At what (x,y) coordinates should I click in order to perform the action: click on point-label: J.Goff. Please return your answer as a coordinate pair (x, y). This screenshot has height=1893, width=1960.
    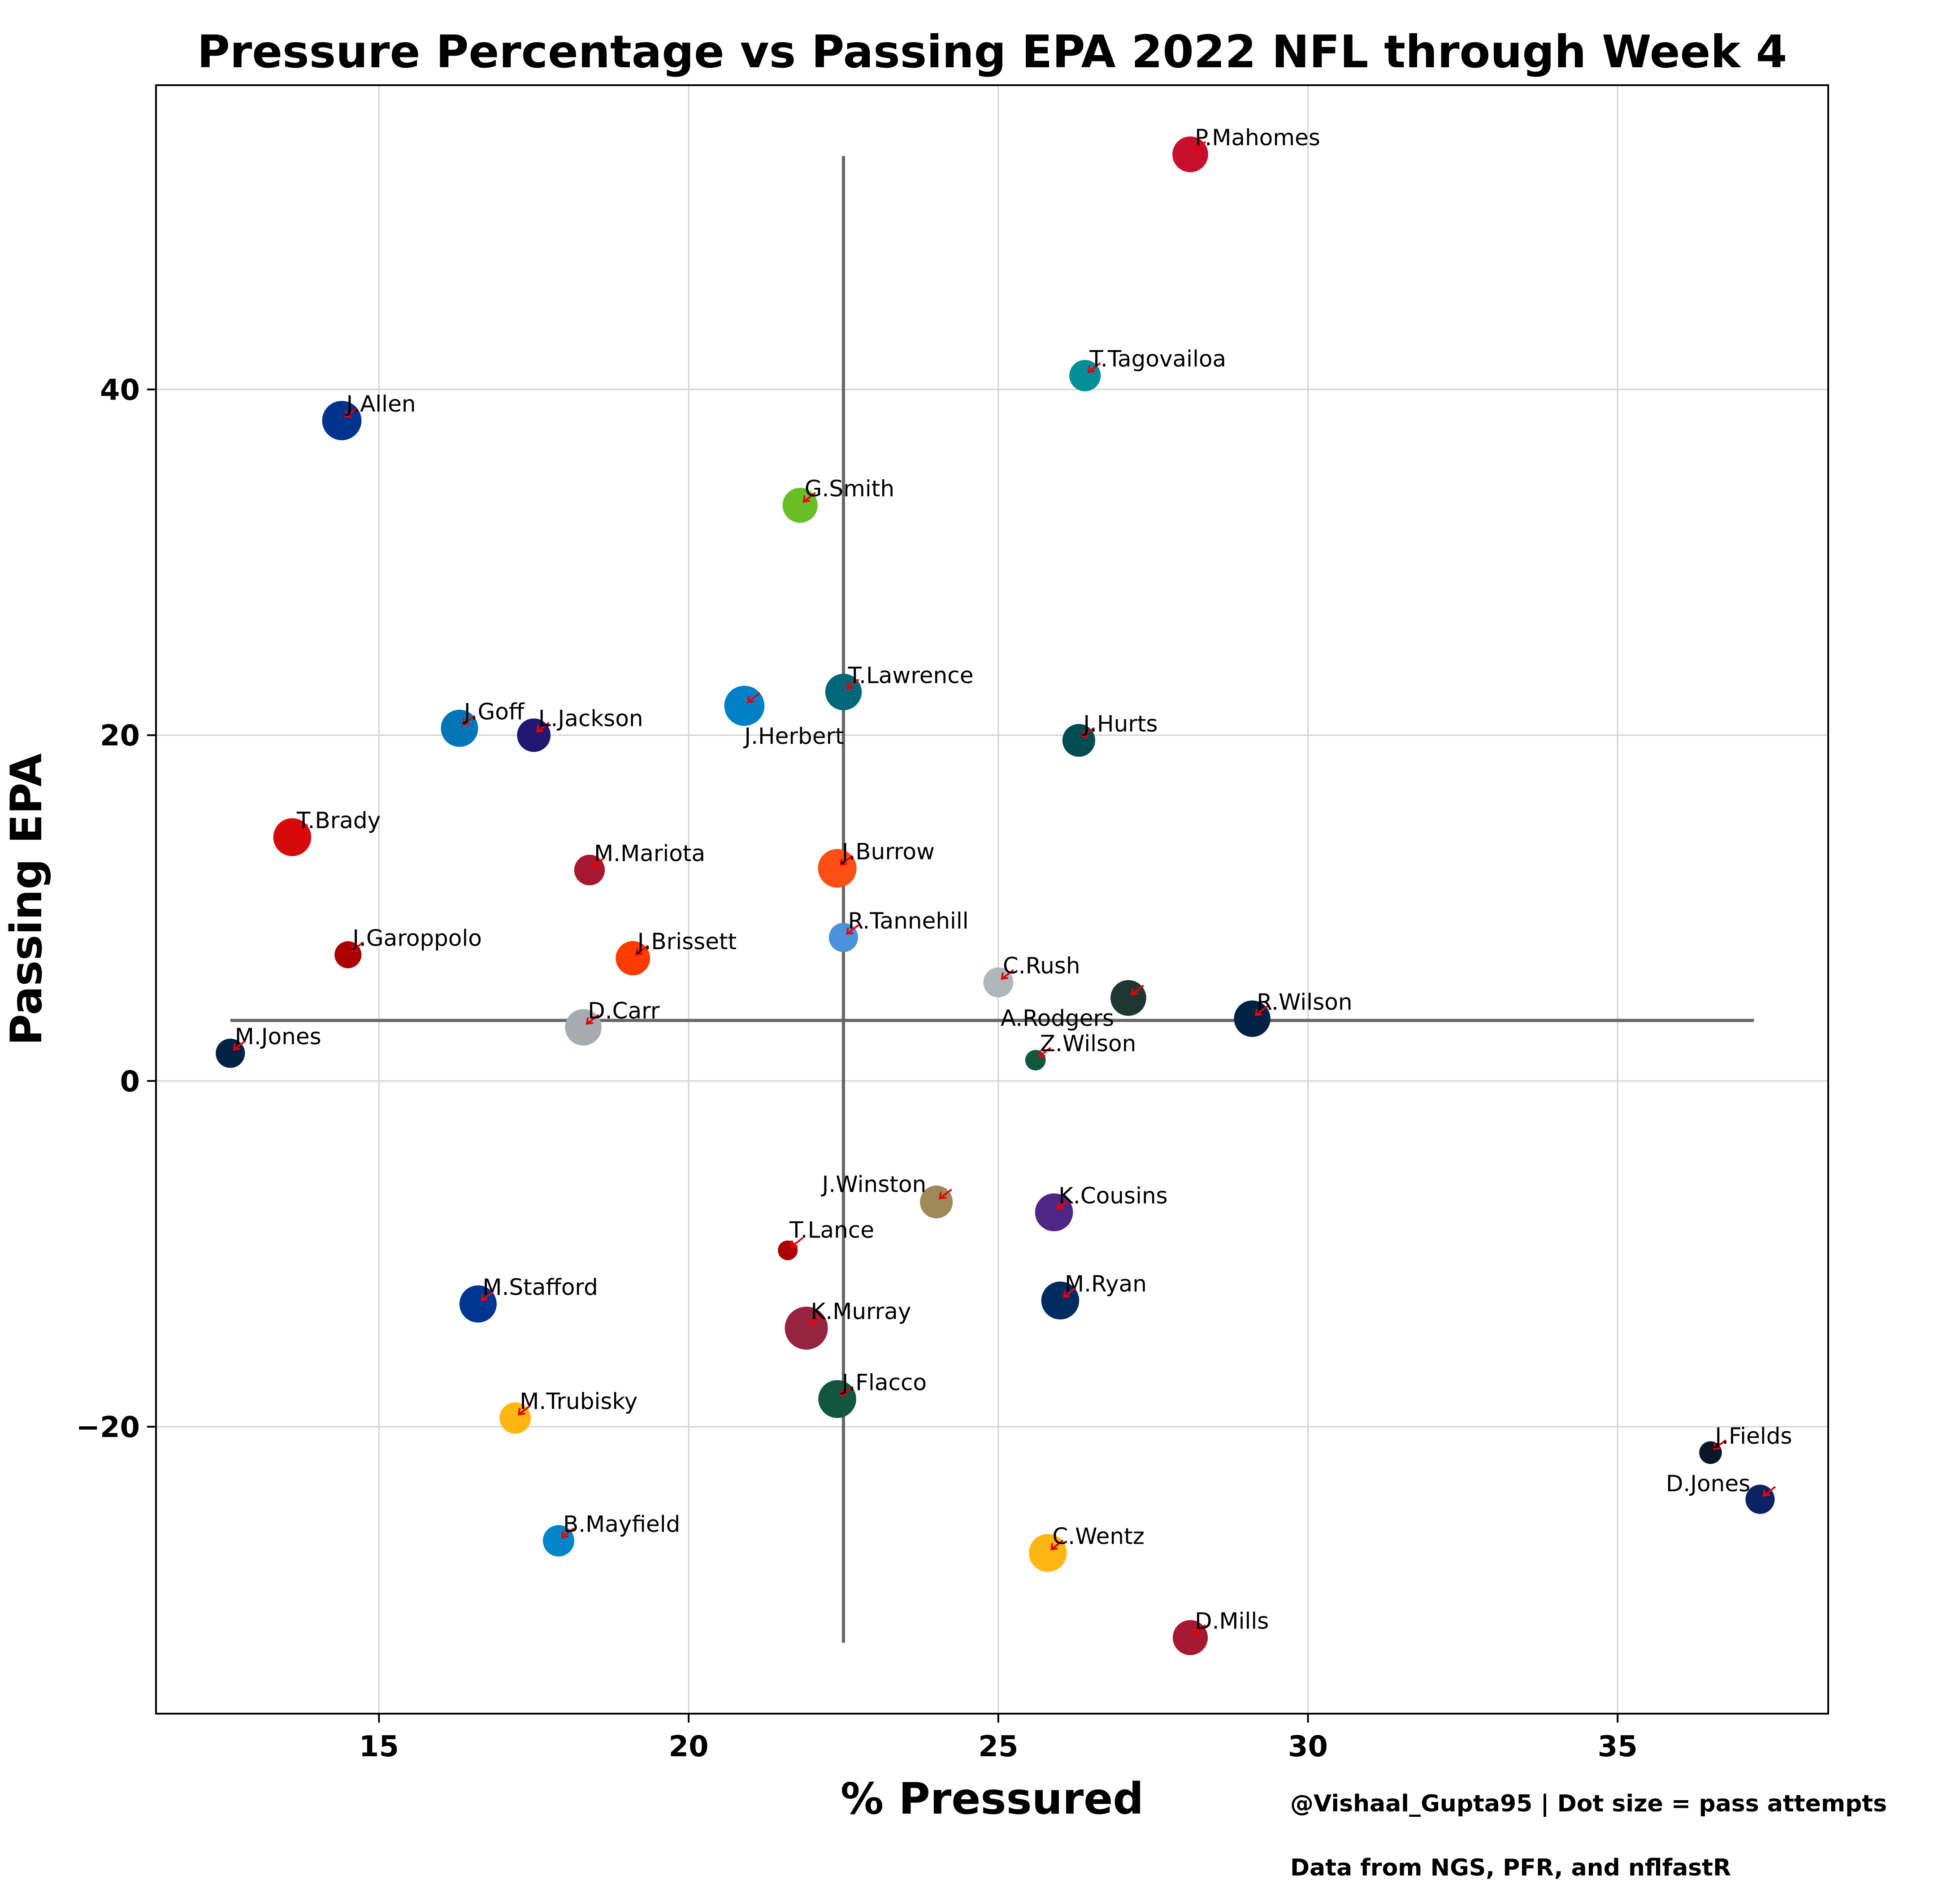
    Looking at the image, I should click on (494, 712).